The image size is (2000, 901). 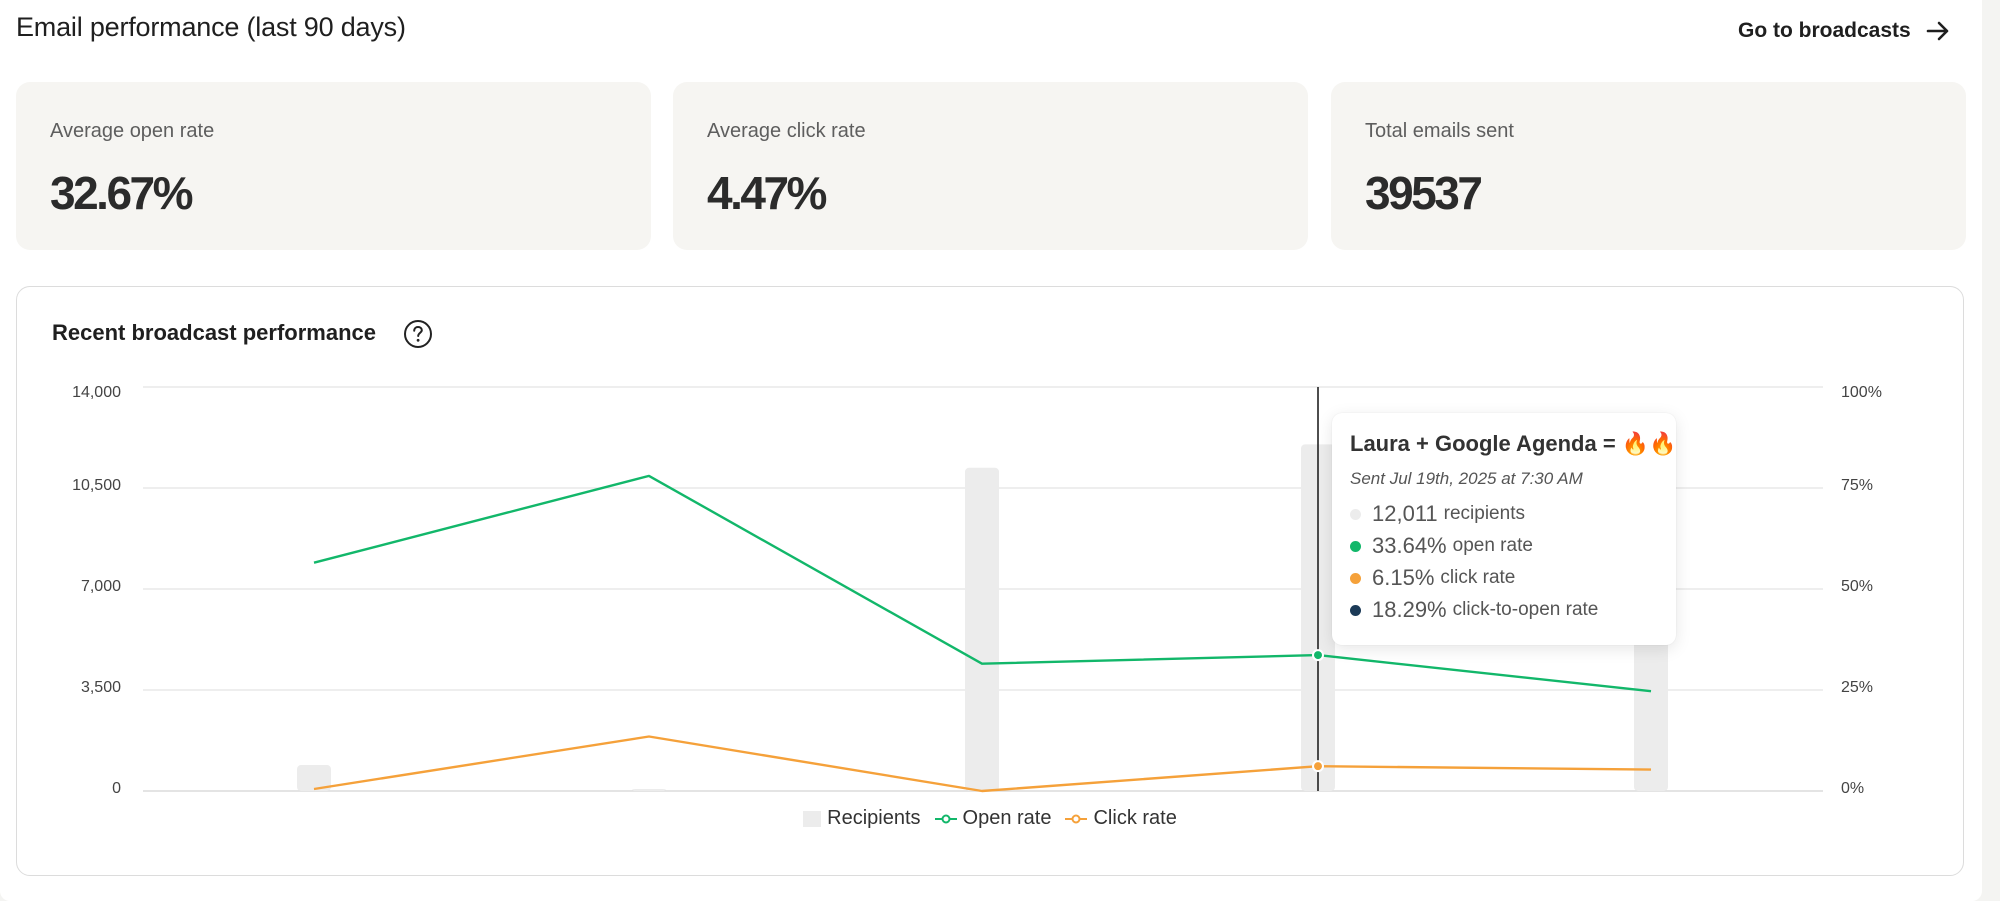 I want to click on legend-item-recipients: Recipients, so click(x=862, y=818).